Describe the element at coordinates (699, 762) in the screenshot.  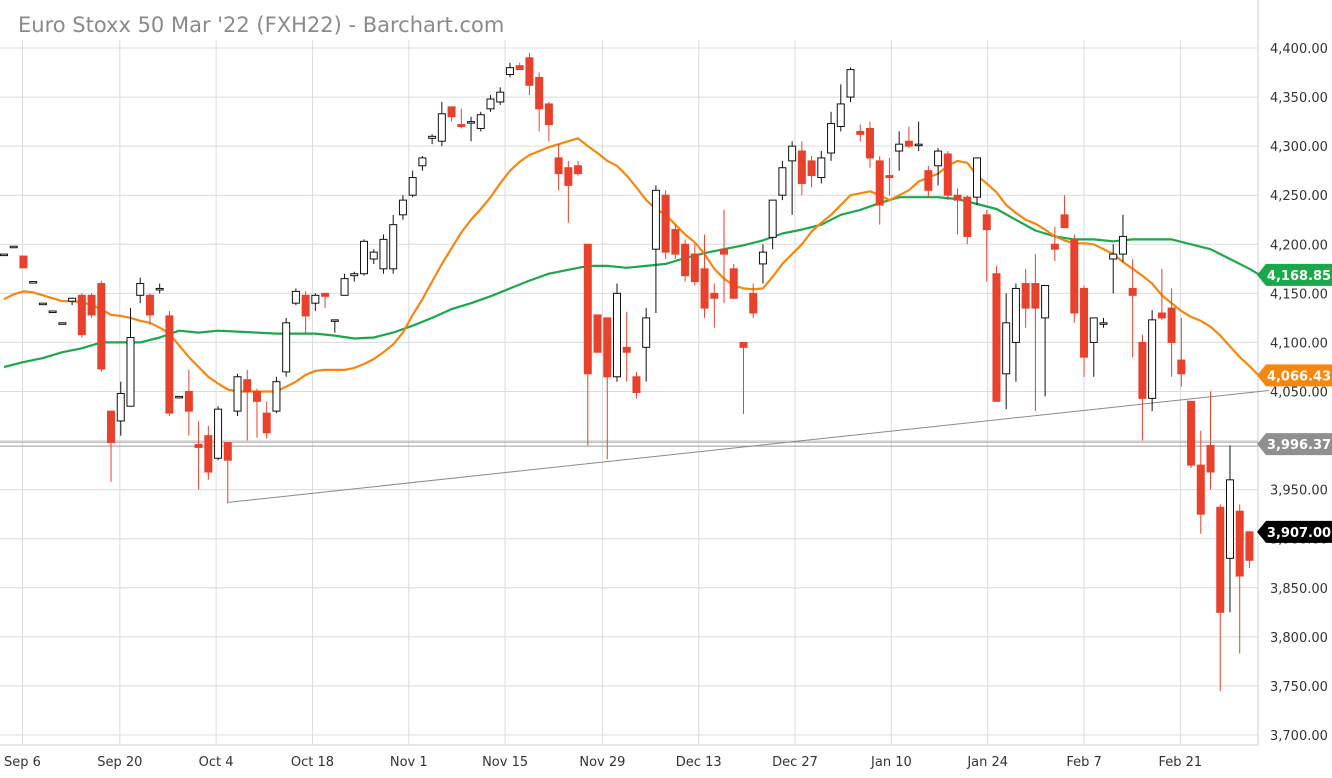
I see `x-tick-label: Dec 13` at that location.